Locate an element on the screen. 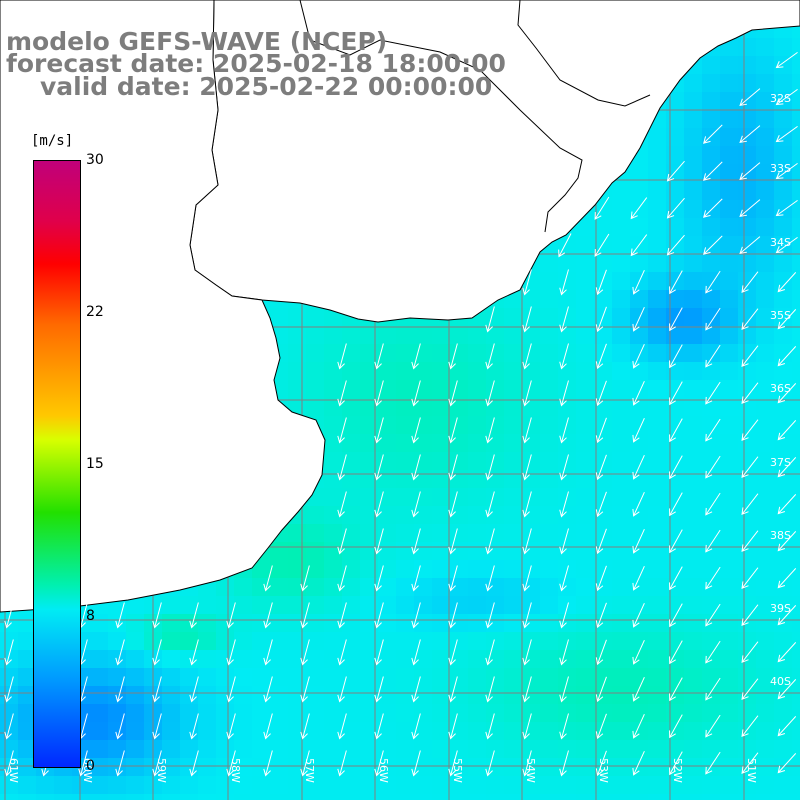  model-title: modelo GEFS-WAVE (NCEP) is located at coordinates (197, 41).